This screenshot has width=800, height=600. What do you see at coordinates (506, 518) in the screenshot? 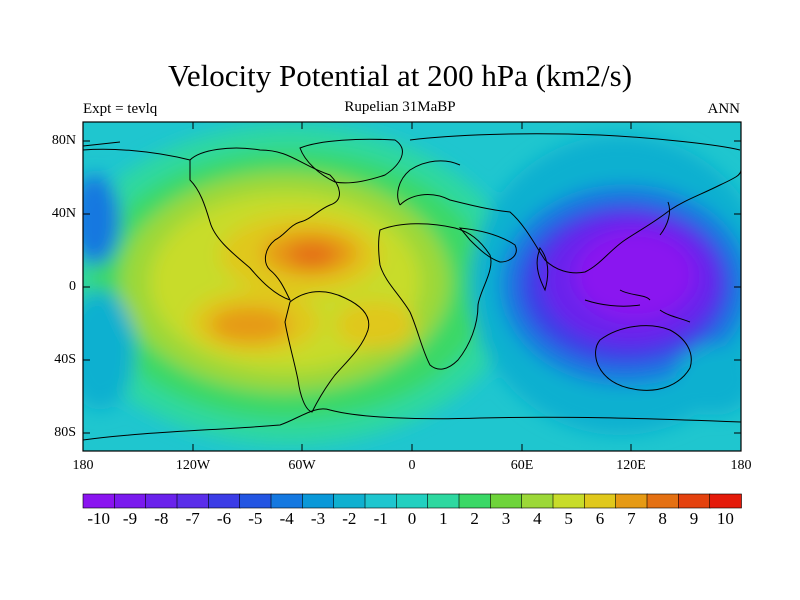
I see `colorbar-label: 3` at bounding box center [506, 518].